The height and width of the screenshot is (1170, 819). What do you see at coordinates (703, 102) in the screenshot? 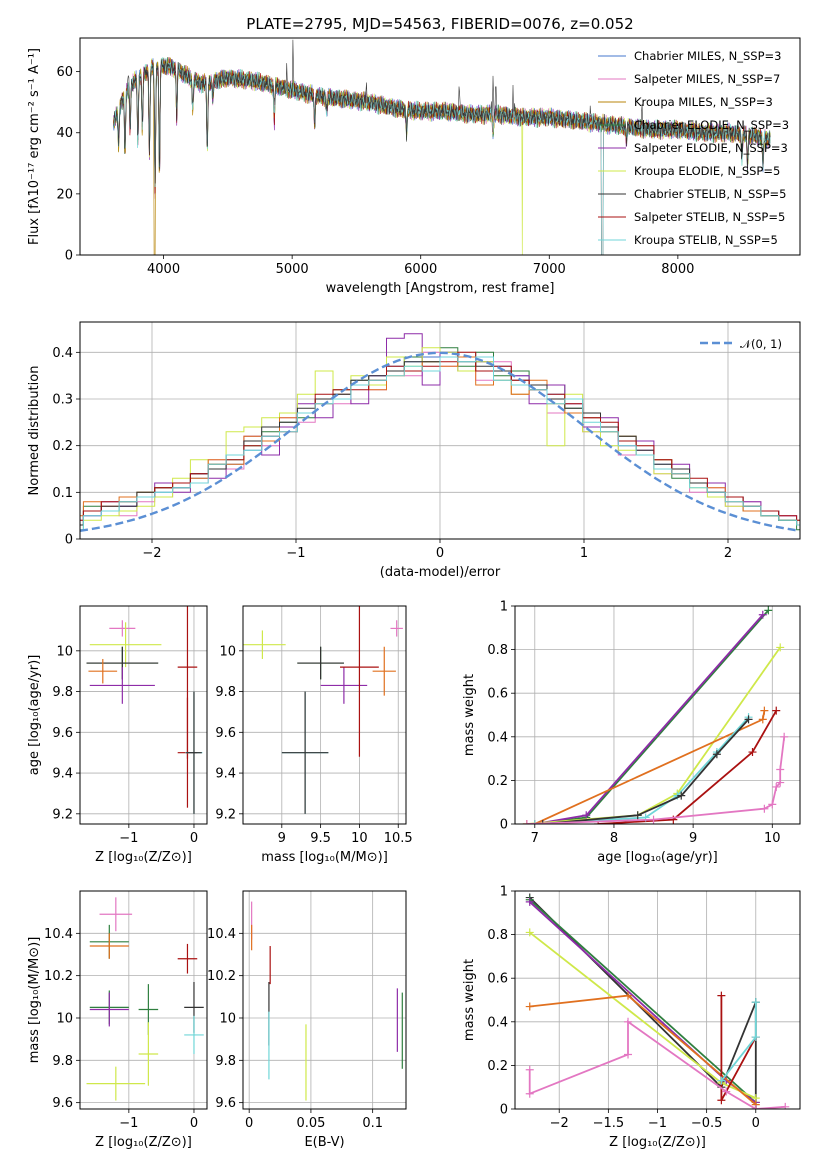
I see `legend-label: Kroupa MILES, N_SSP=3` at bounding box center [703, 102].